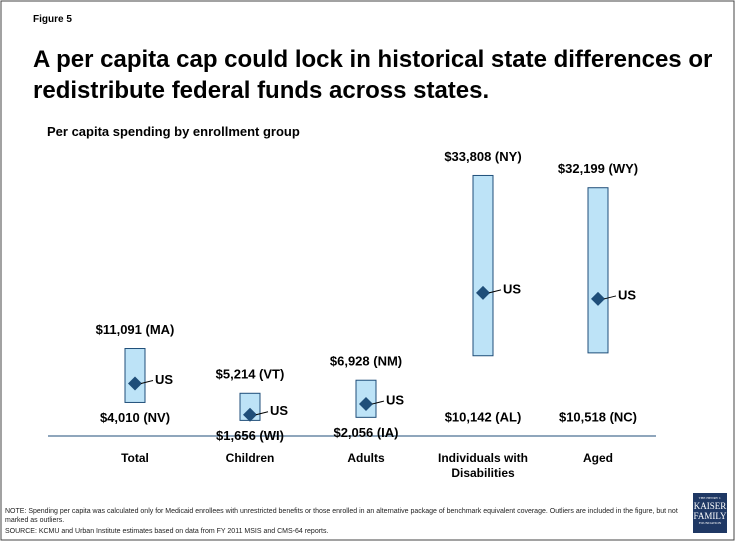 The height and width of the screenshot is (541, 735). Describe the element at coordinates (250, 435) in the screenshot. I see `low-label: $1,656 (WI)` at that location.